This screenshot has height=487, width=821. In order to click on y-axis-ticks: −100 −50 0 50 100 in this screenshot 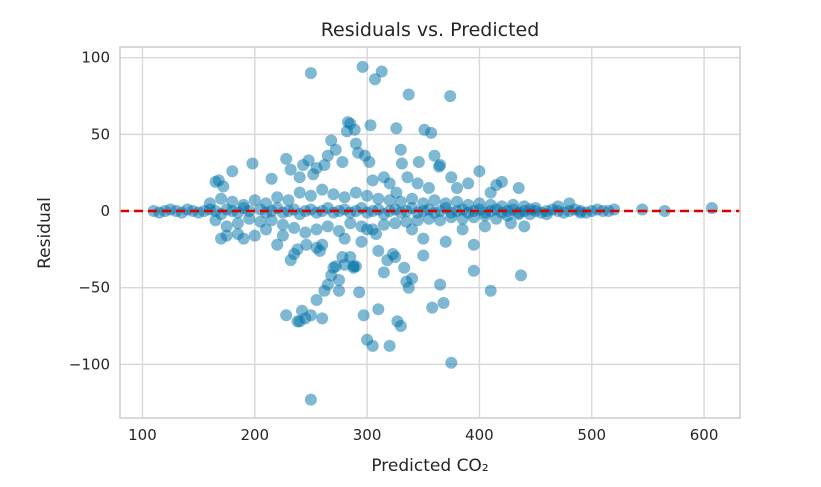, I will do `click(89, 211)`.